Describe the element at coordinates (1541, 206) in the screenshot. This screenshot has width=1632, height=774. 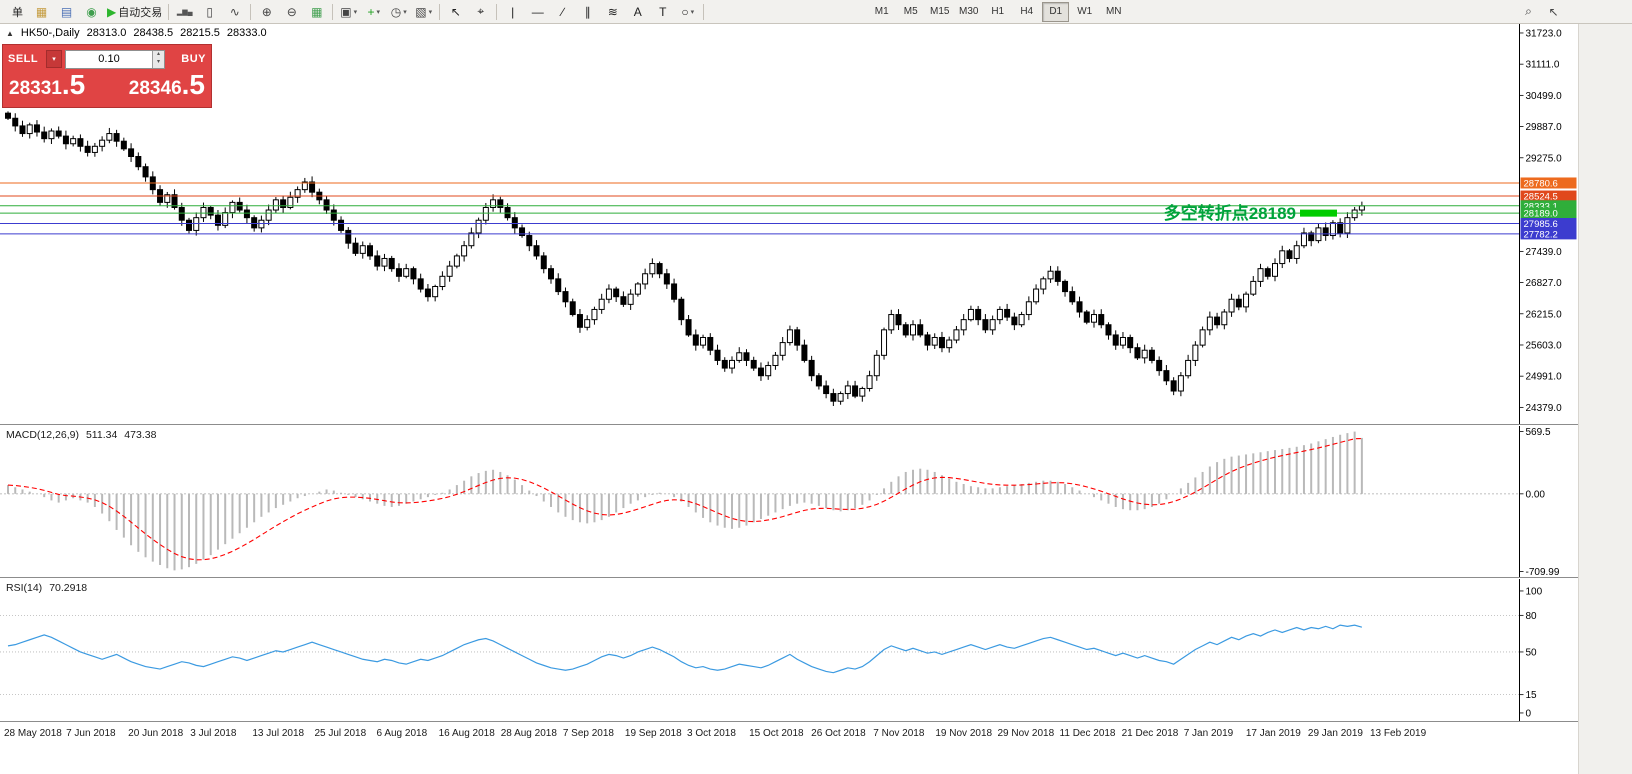
I see `price-tag-label: 28333.1` at that location.